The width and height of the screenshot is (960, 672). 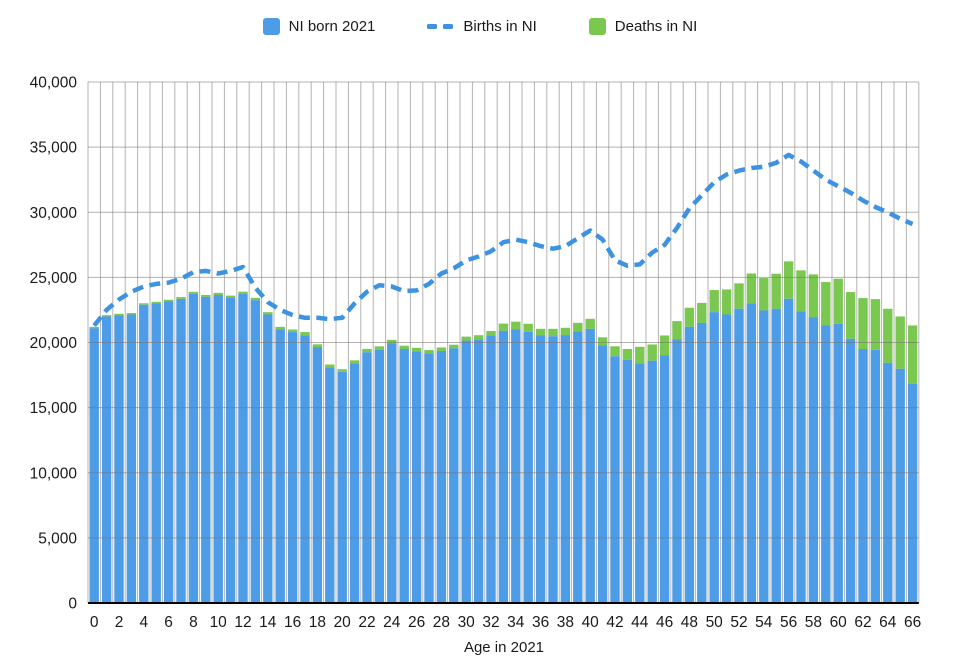 I want to click on x-tick-label: 14, so click(x=268, y=622).